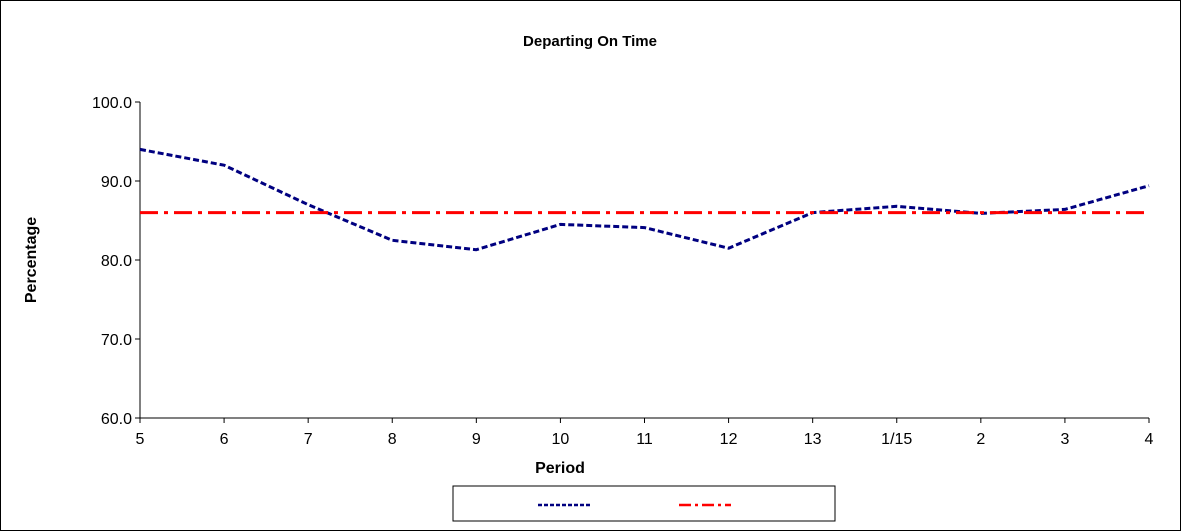  Describe the element at coordinates (140, 439) in the screenshot. I see `x-tick-label: 5` at that location.